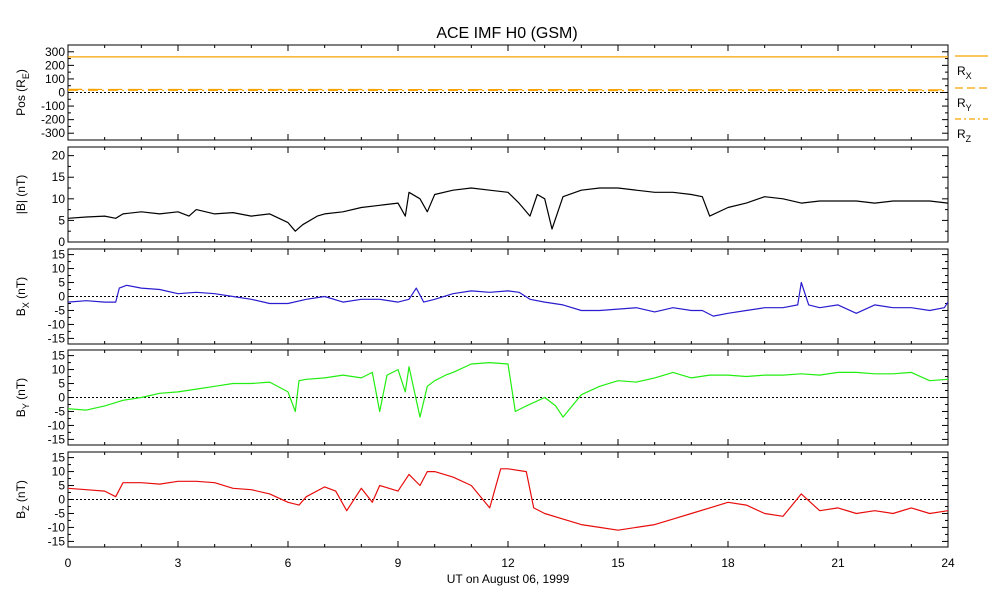 Image resolution: width=993 pixels, height=600 pixels. Describe the element at coordinates (288, 563) in the screenshot. I see `x-tick-label: 6` at that location.